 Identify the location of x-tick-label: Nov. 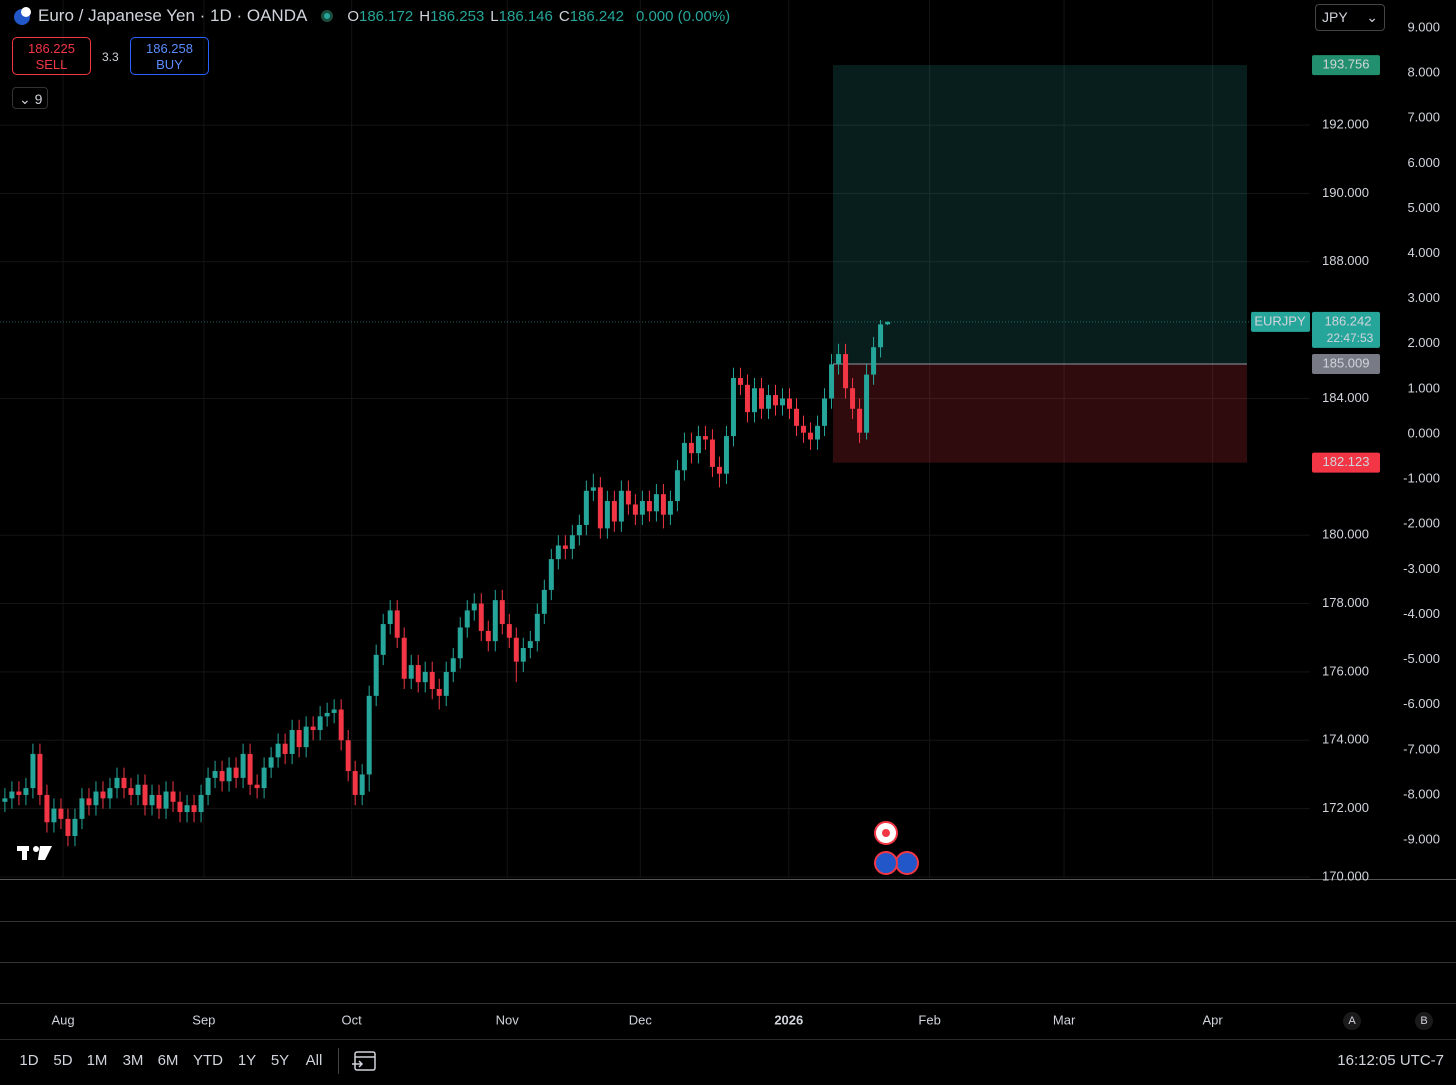
(508, 1019).